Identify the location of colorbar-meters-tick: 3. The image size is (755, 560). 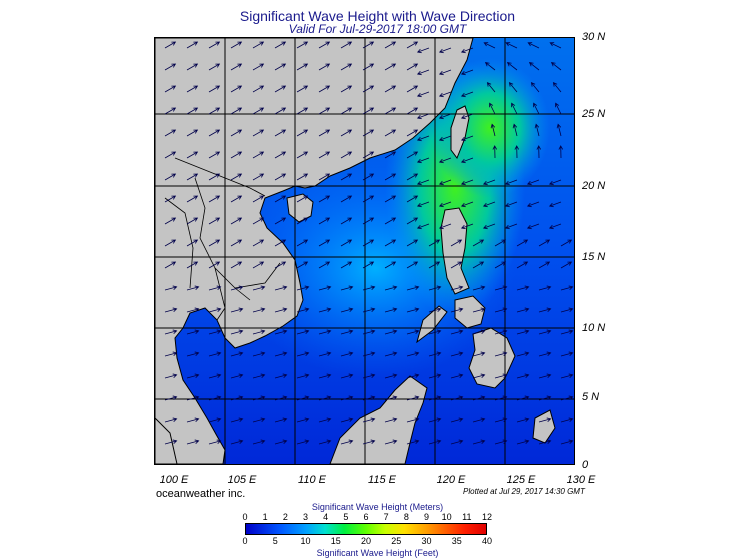
(305, 517).